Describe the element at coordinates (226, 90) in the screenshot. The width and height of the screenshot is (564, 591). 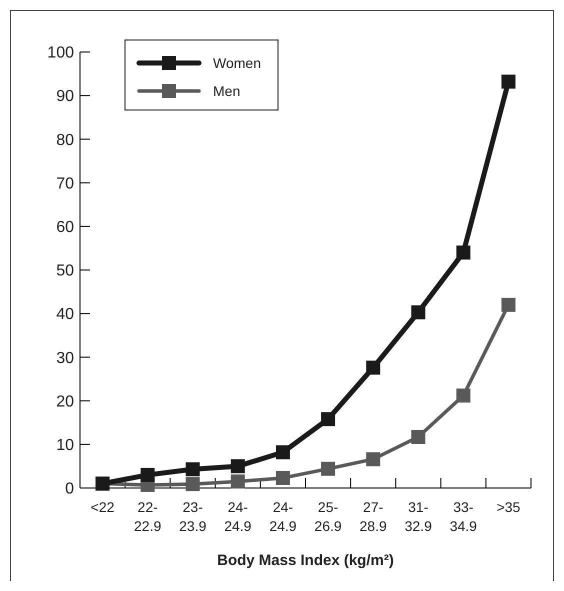
I see `legend-label: Men` at that location.